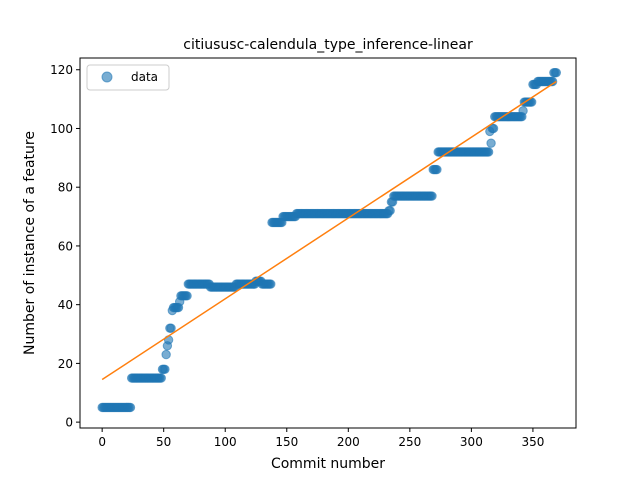 The width and height of the screenshot is (640, 480). I want to click on y-axis: 0 20 40 60 80 100 120, so click(65, 246).